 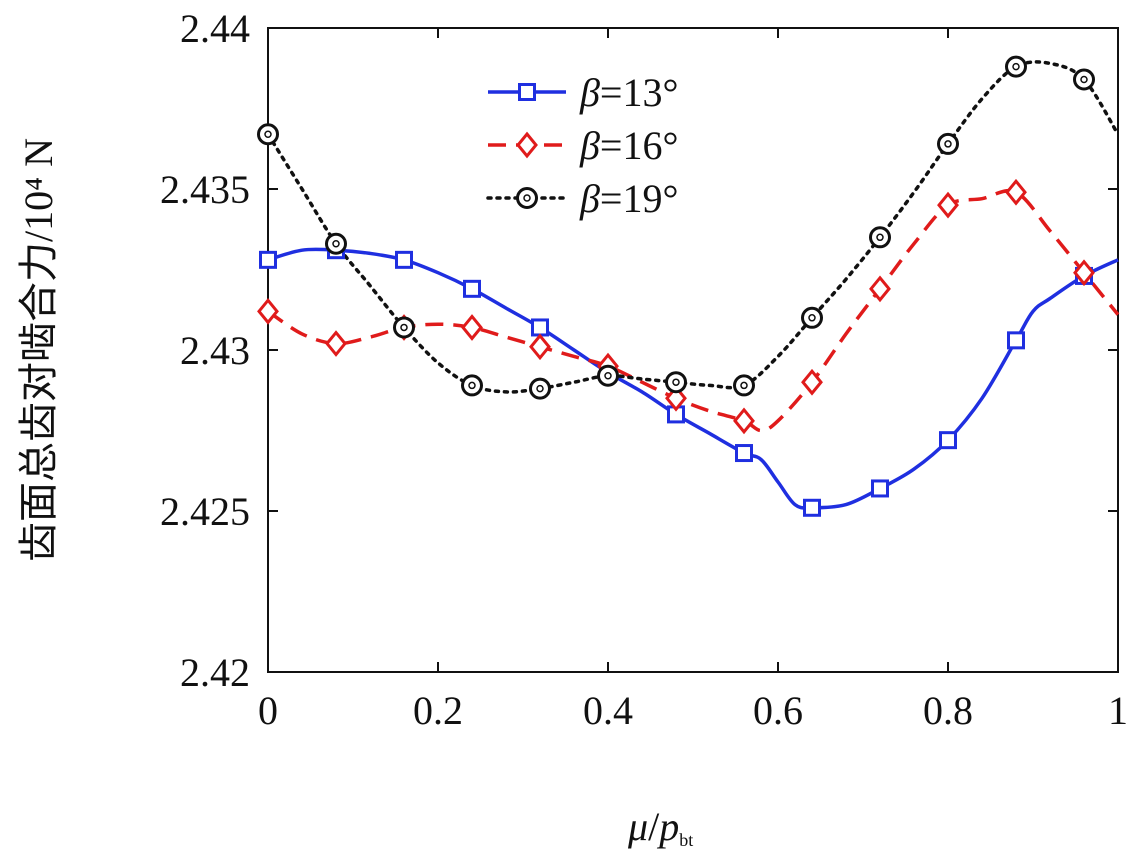 What do you see at coordinates (527, 198) in the screenshot?
I see `legend-marker-3-inner` at bounding box center [527, 198].